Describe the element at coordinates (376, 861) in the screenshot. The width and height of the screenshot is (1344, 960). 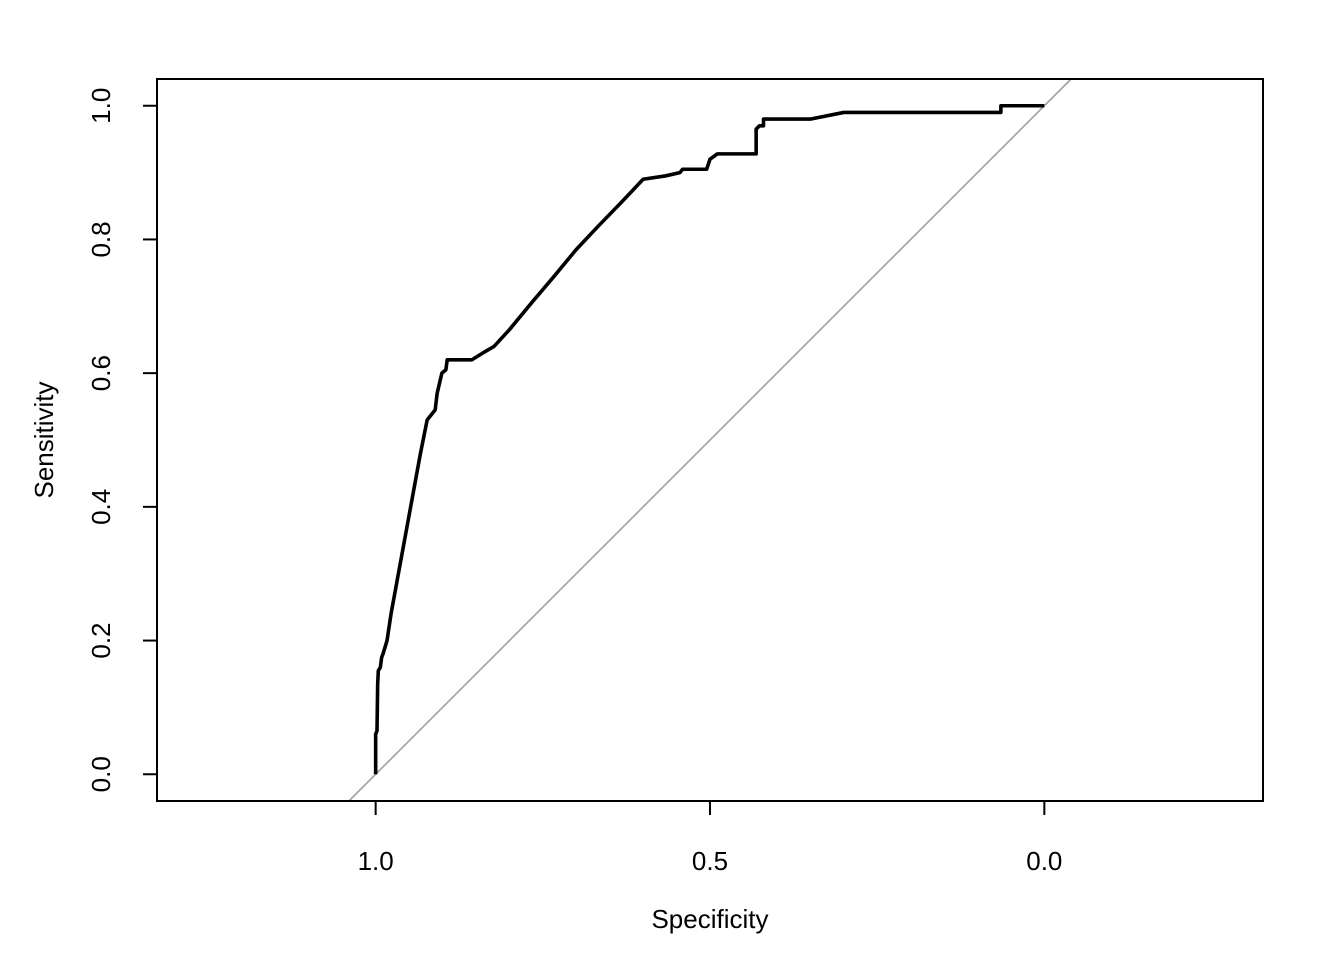
I see `x-tick-label: 1.0` at that location.